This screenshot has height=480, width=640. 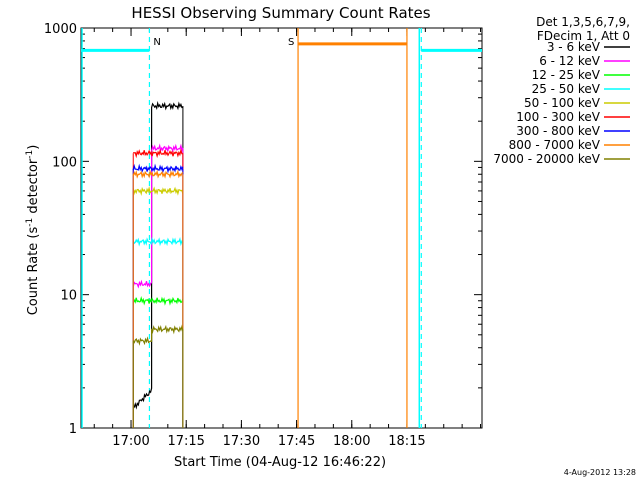 What do you see at coordinates (30, 154) in the screenshot?
I see `y-axis-label-sup2: -1` at bounding box center [30, 154].